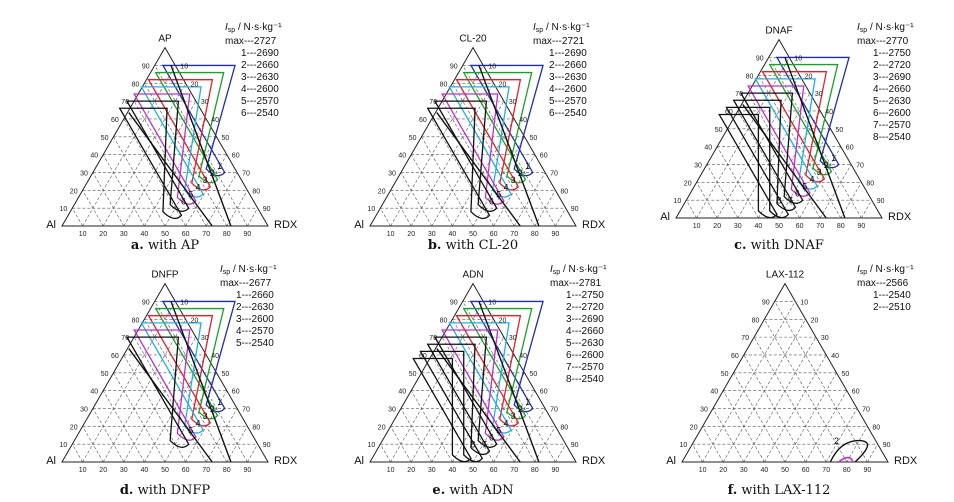 Image resolution: width=954 pixels, height=502 pixels. I want to click on legend-entry-1: 1---2690, so click(260, 53).